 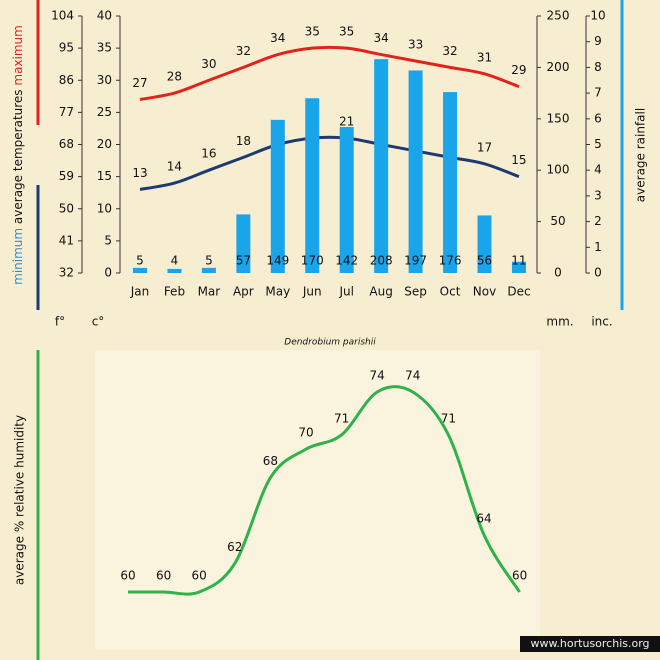 I want to click on x-tick-label: May, so click(x=277, y=292).